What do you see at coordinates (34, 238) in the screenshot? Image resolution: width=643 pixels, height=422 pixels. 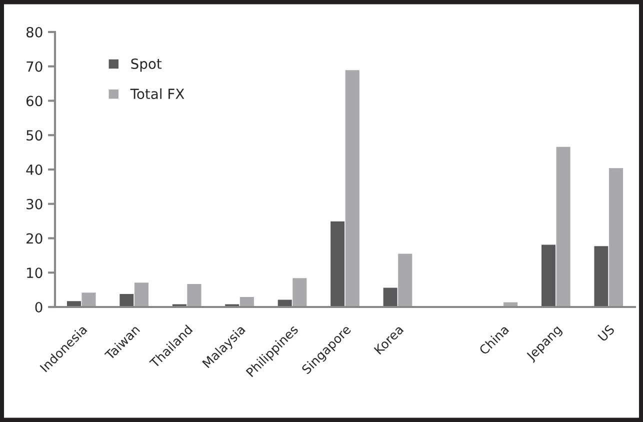 I see `y-tick-label: 20` at bounding box center [34, 238].